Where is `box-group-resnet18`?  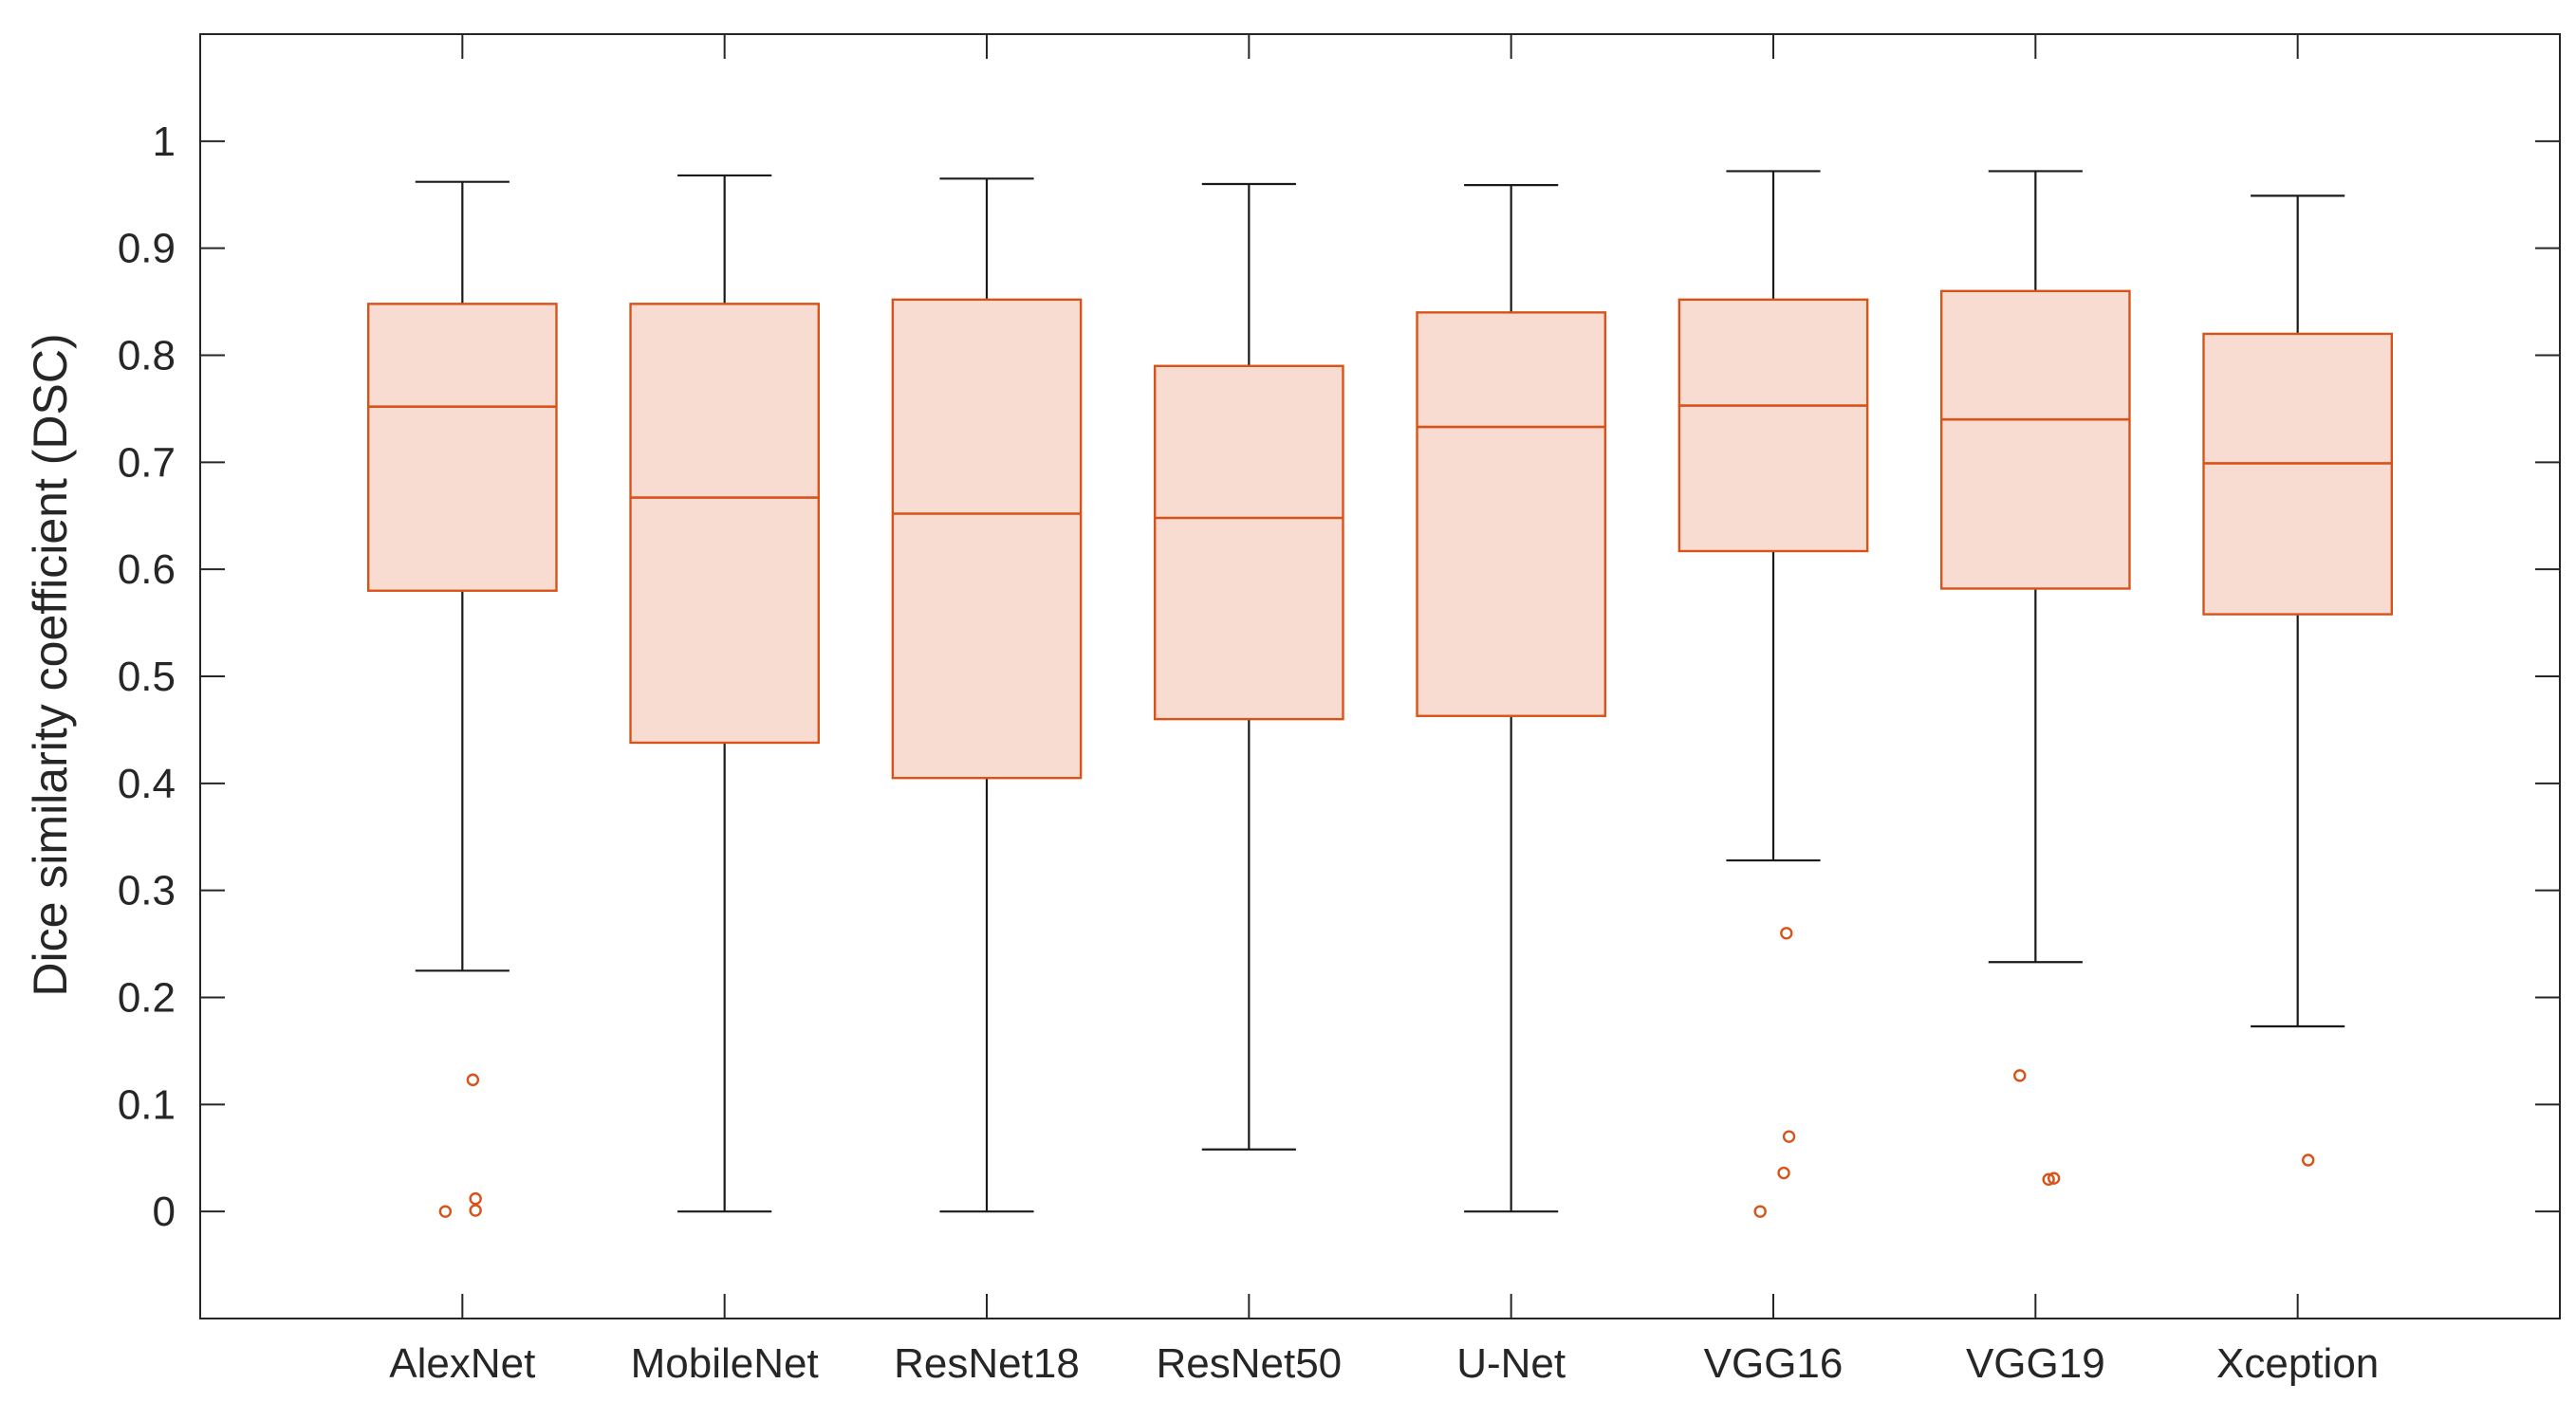 box-group-resnet18 is located at coordinates (987, 695).